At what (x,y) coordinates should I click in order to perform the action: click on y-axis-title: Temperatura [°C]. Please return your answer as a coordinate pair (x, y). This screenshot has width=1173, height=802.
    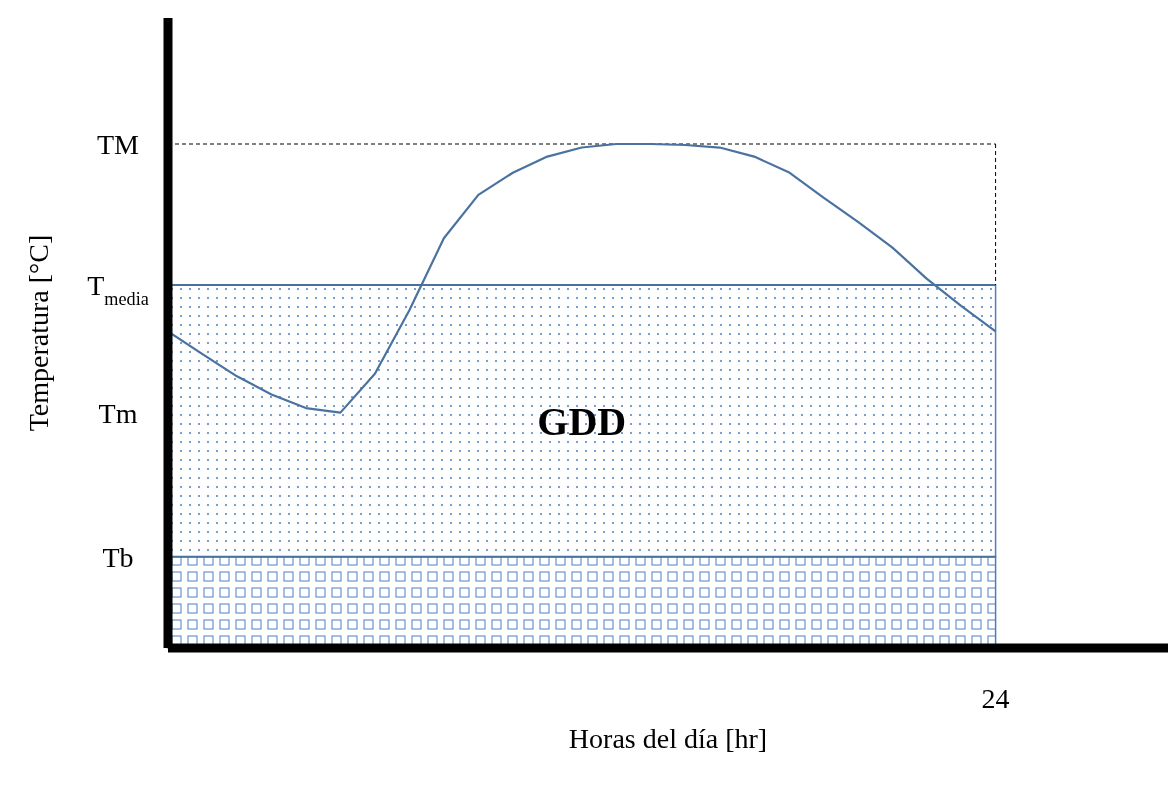
    Looking at the image, I should click on (38, 333).